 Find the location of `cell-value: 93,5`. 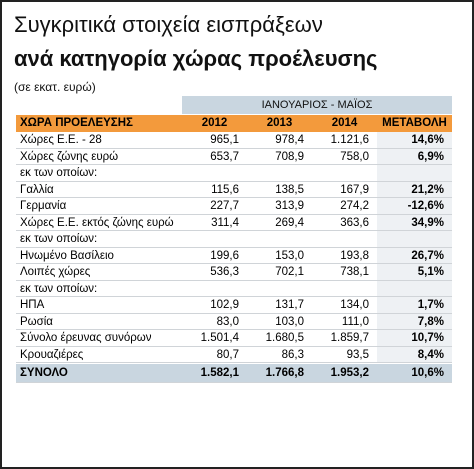

cell-value: 93,5 is located at coordinates (357, 354).